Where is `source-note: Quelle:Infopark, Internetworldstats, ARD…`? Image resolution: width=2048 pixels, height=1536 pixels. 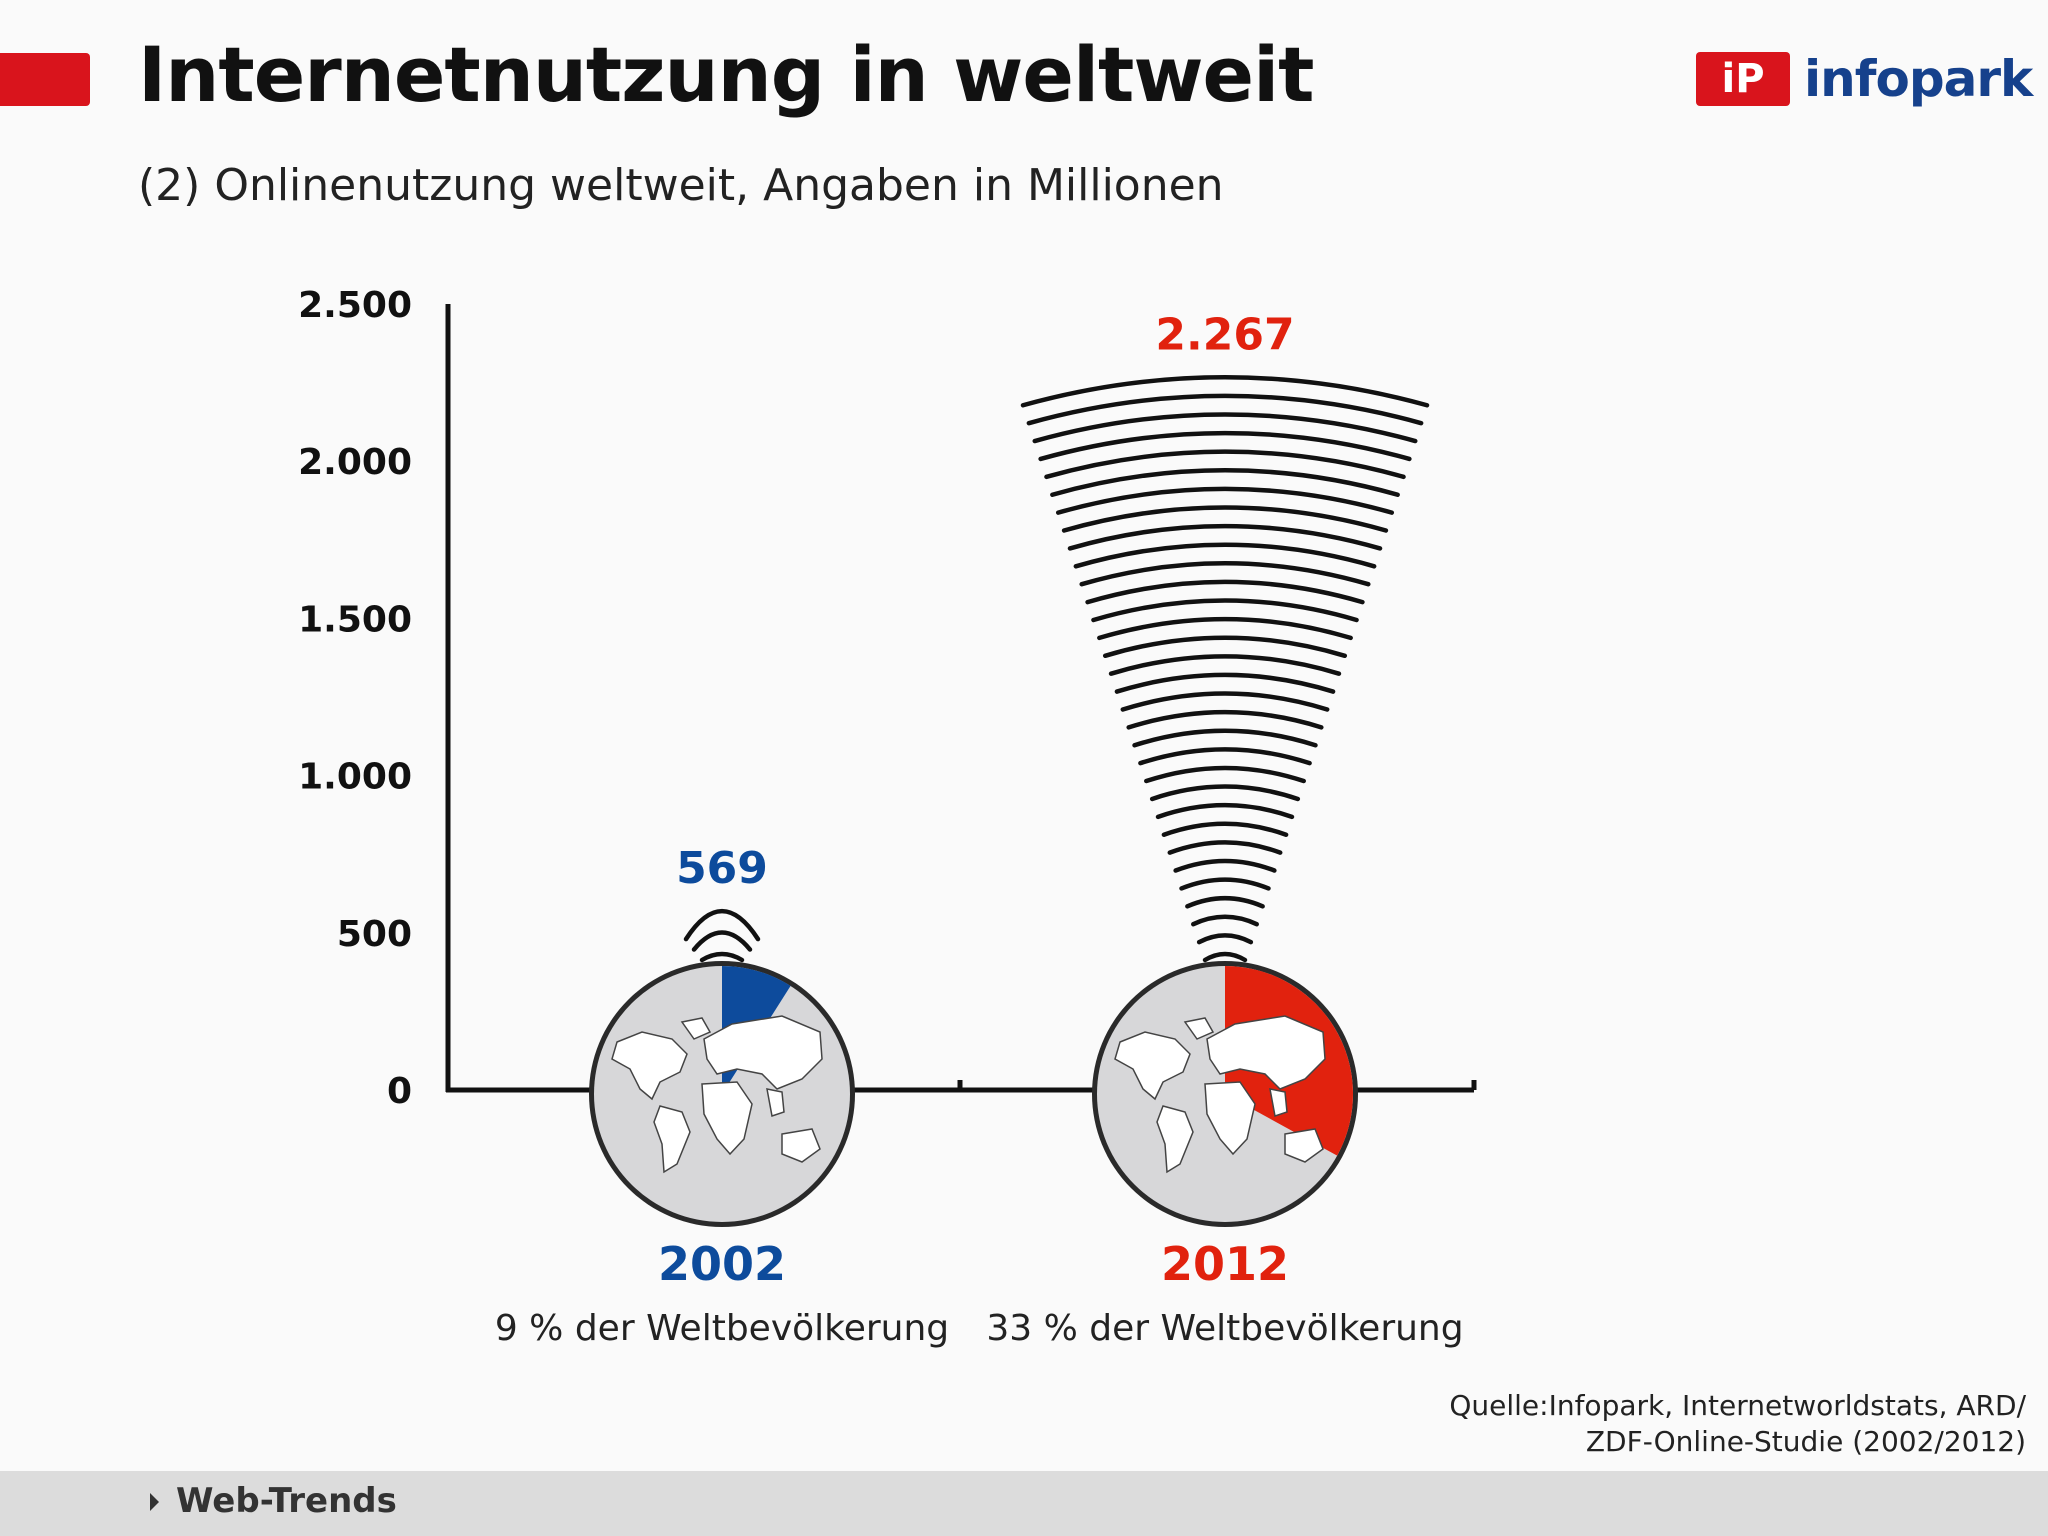 source-note: Quelle:Infopark, Internetworldstats, ARD… is located at coordinates (1737, 1424).